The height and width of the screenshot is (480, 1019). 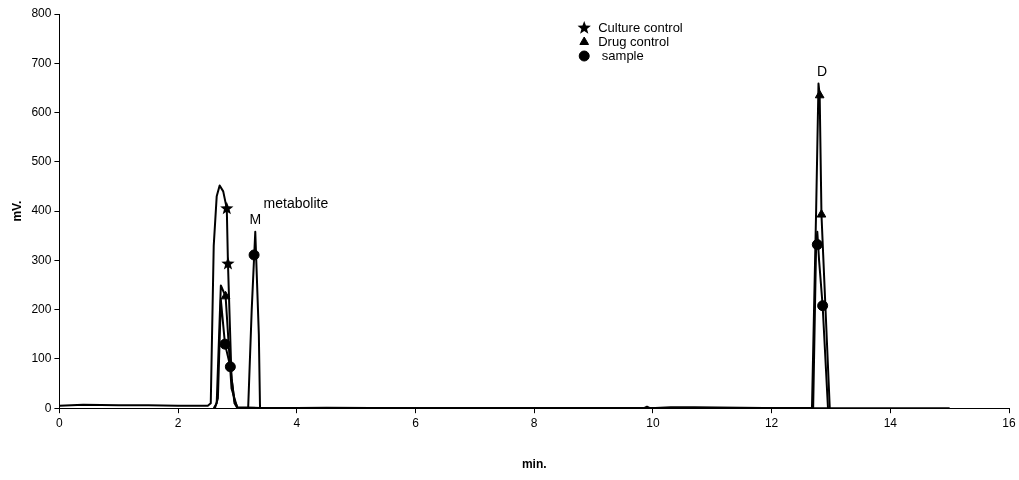 What do you see at coordinates (178, 422) in the screenshot?
I see `x-tick-label: 2` at bounding box center [178, 422].